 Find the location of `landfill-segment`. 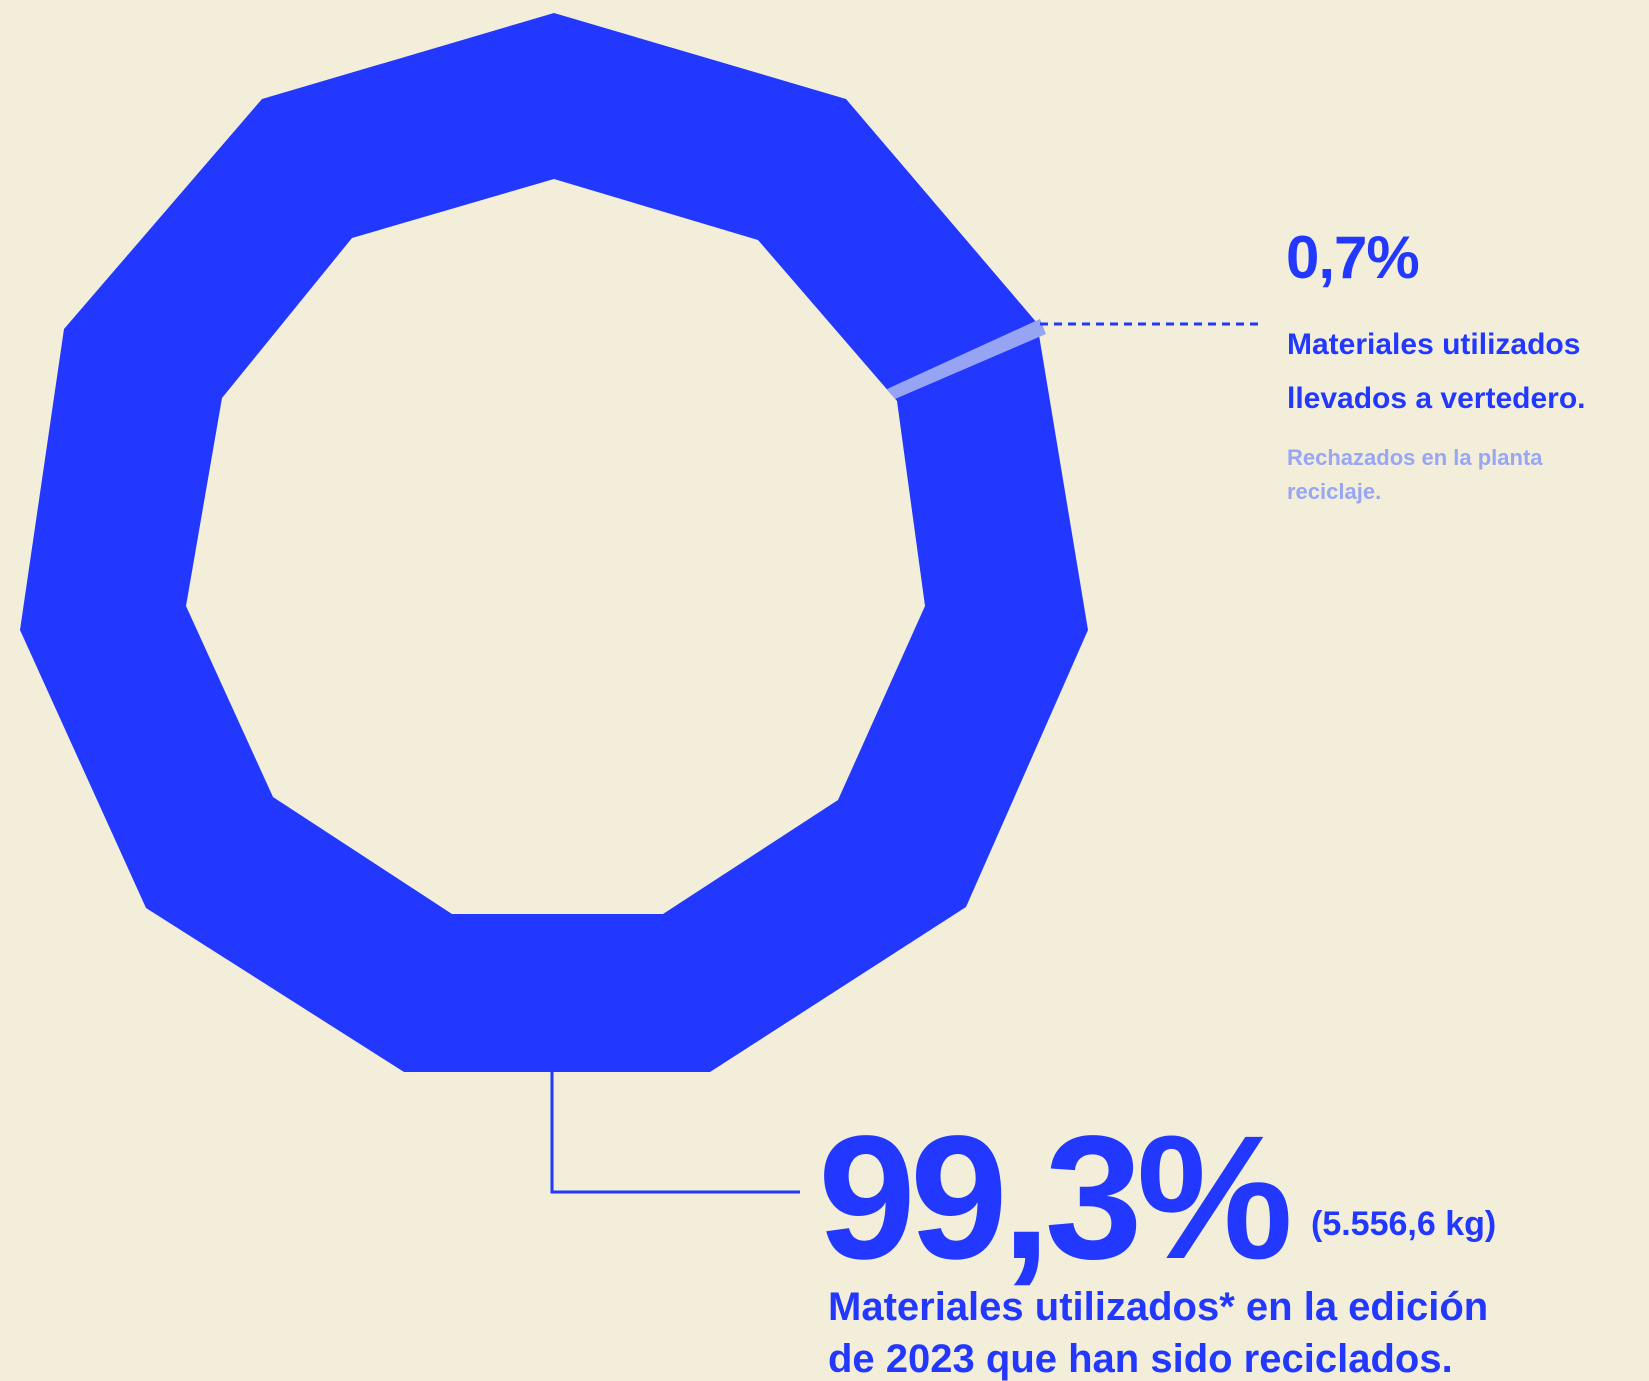

landfill-segment is located at coordinates (966, 359).